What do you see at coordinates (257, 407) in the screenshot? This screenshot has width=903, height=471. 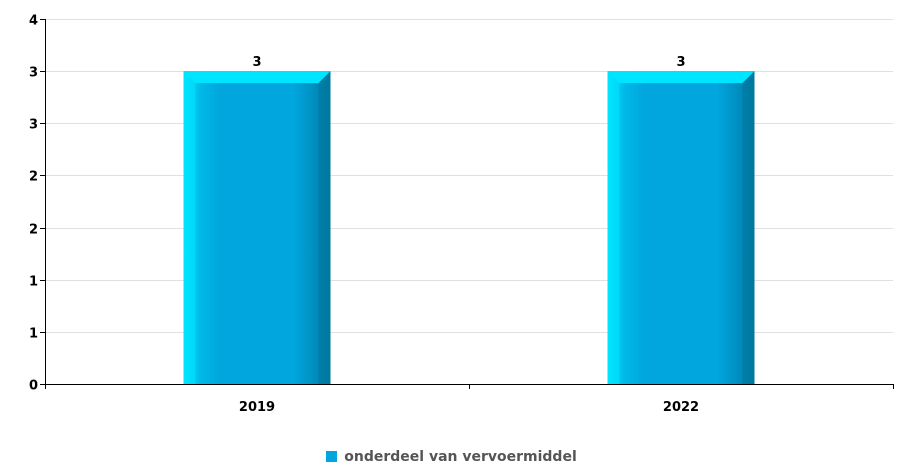 I see `x-tick-label: 2019` at bounding box center [257, 407].